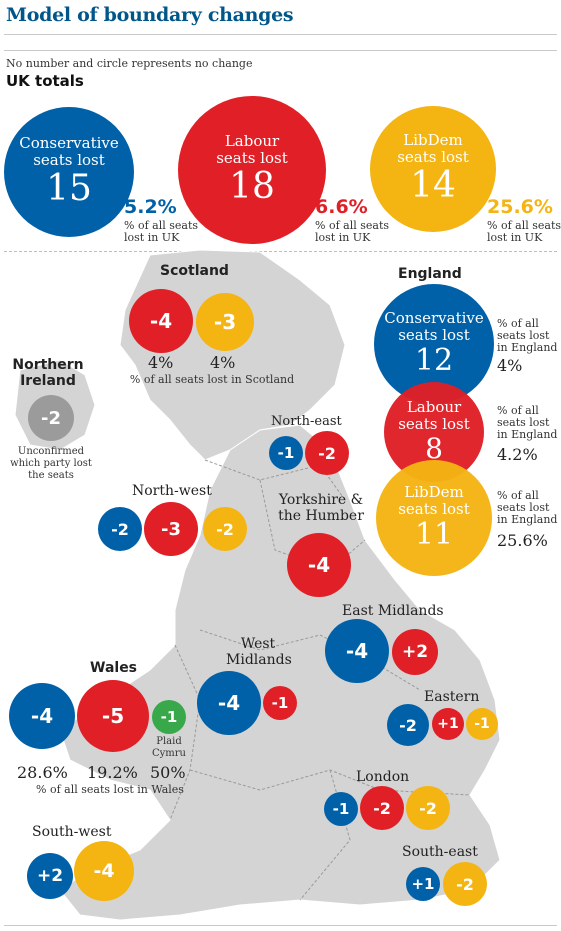  What do you see at coordinates (430, 274) in the screenshot?
I see `region-label-england: England` at bounding box center [430, 274].